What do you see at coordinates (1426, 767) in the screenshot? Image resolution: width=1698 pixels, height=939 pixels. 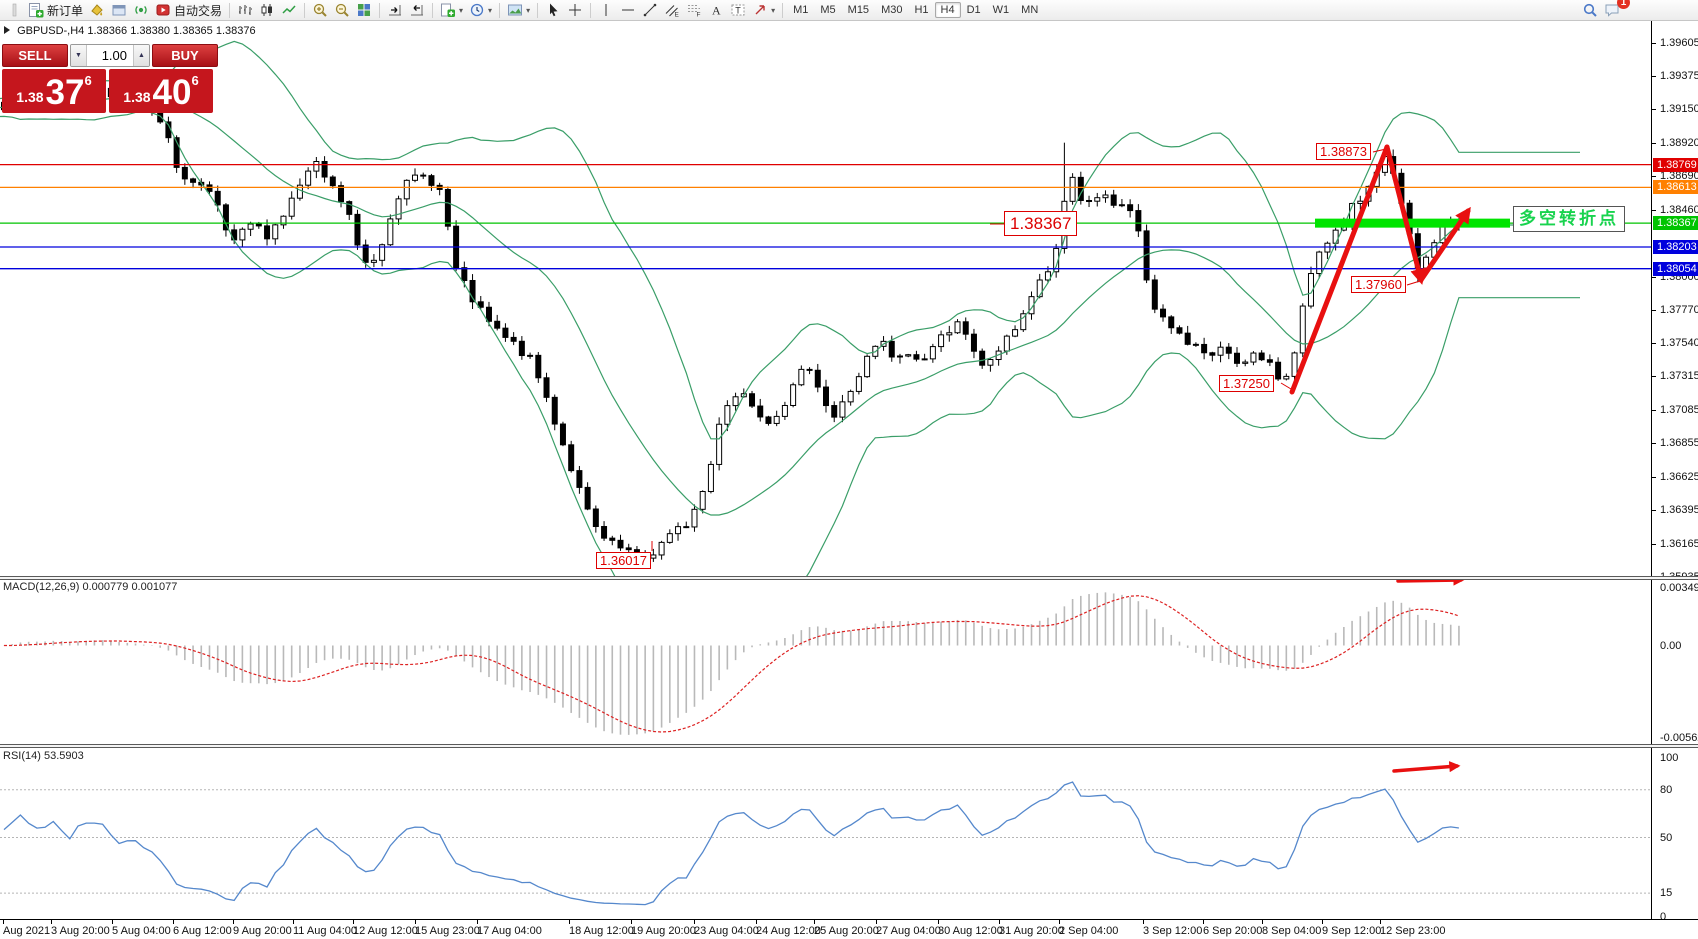 I see `rsi-direction-arrow` at bounding box center [1426, 767].